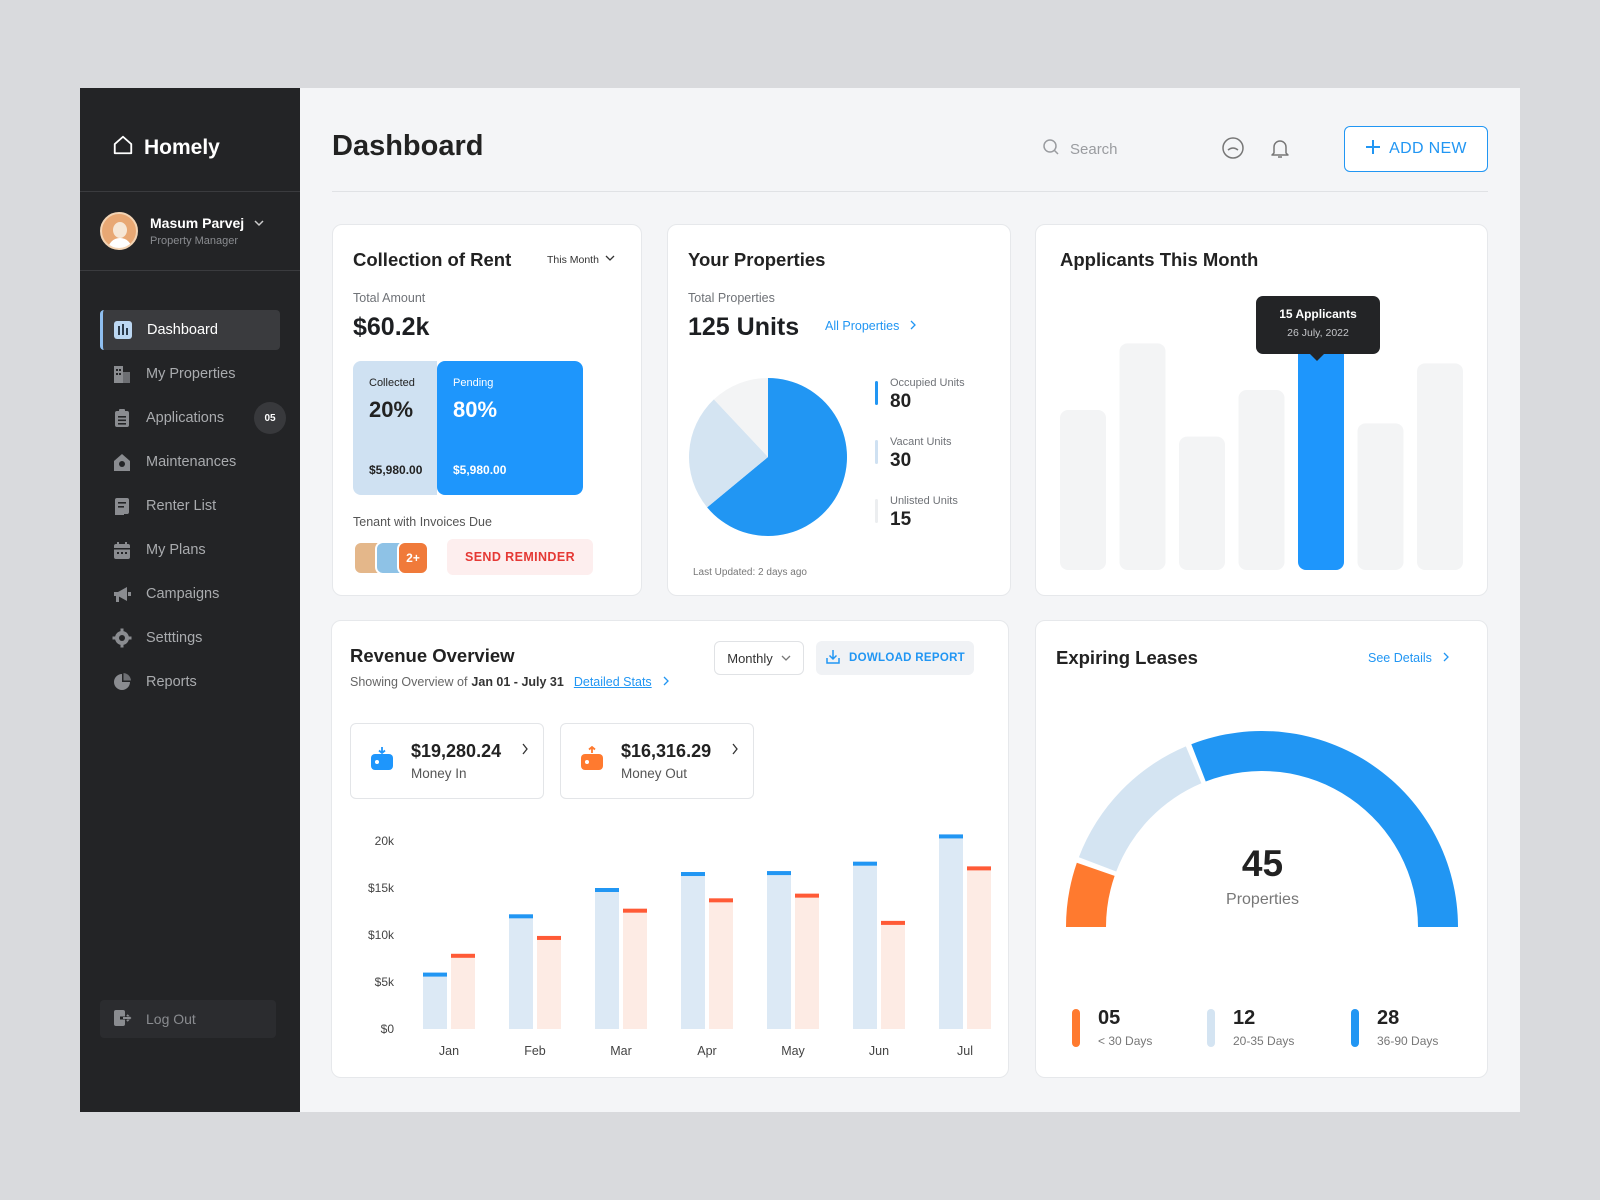 This screenshot has height=1200, width=1600. What do you see at coordinates (907, 658) in the screenshot?
I see `download-label: DOWLOAD REPORT` at bounding box center [907, 658].